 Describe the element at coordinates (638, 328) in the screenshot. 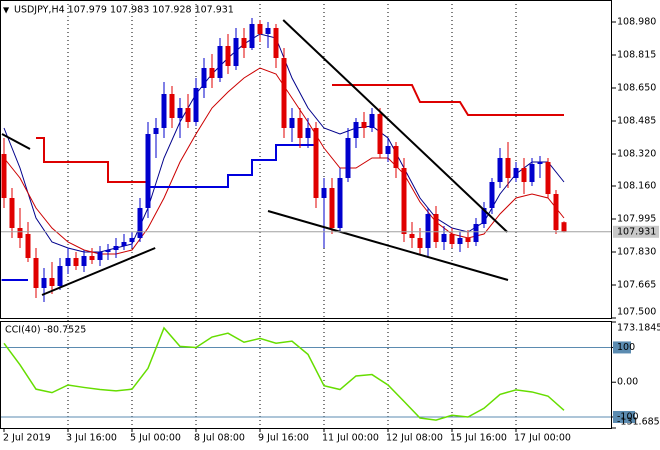

I see `y-tick-label: 173.1845` at that location.